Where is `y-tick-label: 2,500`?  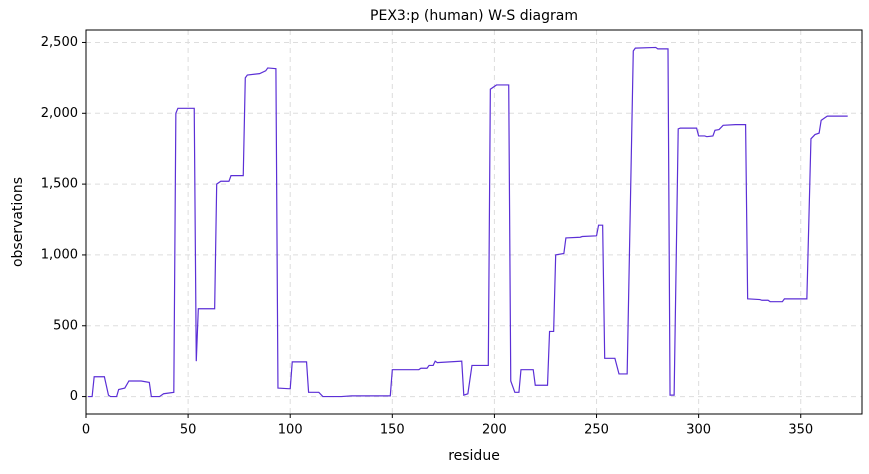 y-tick-label: 2,500 is located at coordinates (59, 42).